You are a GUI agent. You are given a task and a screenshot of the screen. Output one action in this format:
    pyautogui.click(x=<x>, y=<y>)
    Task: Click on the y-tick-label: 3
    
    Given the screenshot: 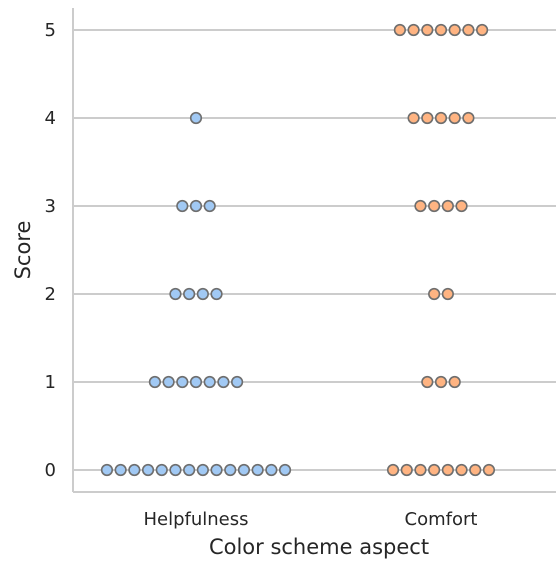 What is the action you would take?
    pyautogui.click(x=50, y=206)
    